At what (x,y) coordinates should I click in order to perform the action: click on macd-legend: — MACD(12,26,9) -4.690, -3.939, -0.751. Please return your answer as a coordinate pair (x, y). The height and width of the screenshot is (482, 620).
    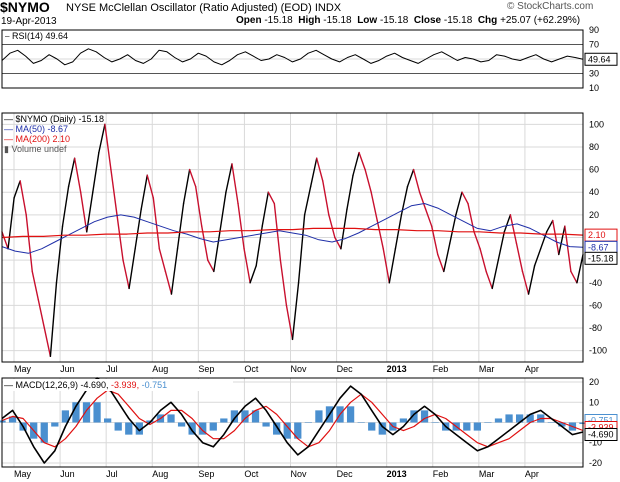
    Looking at the image, I should click on (85, 385).